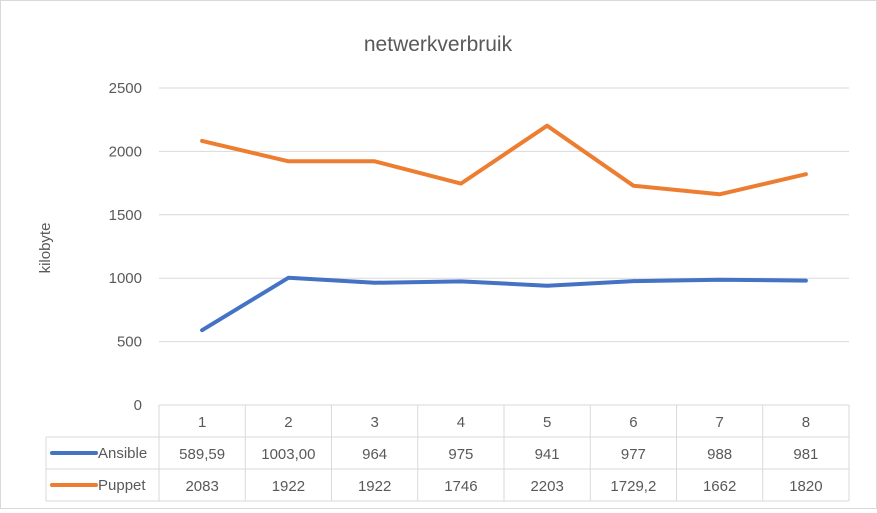 The image size is (877, 513). I want to click on data-table-cell: 1746, so click(460, 486).